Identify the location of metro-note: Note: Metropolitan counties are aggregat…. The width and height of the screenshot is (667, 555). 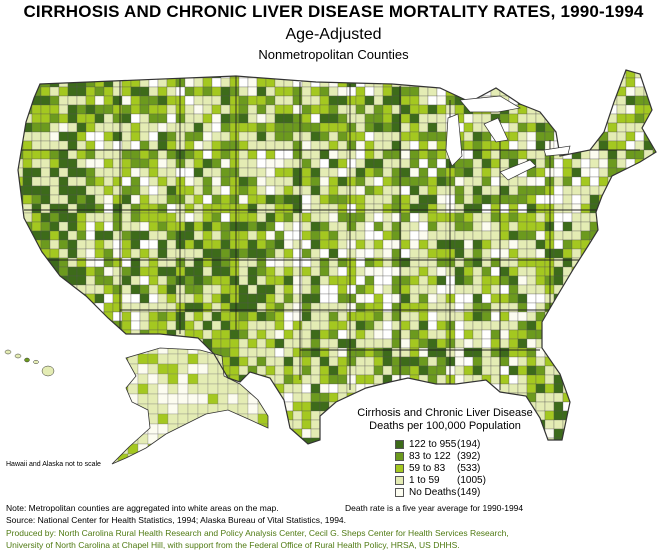
(142, 508).